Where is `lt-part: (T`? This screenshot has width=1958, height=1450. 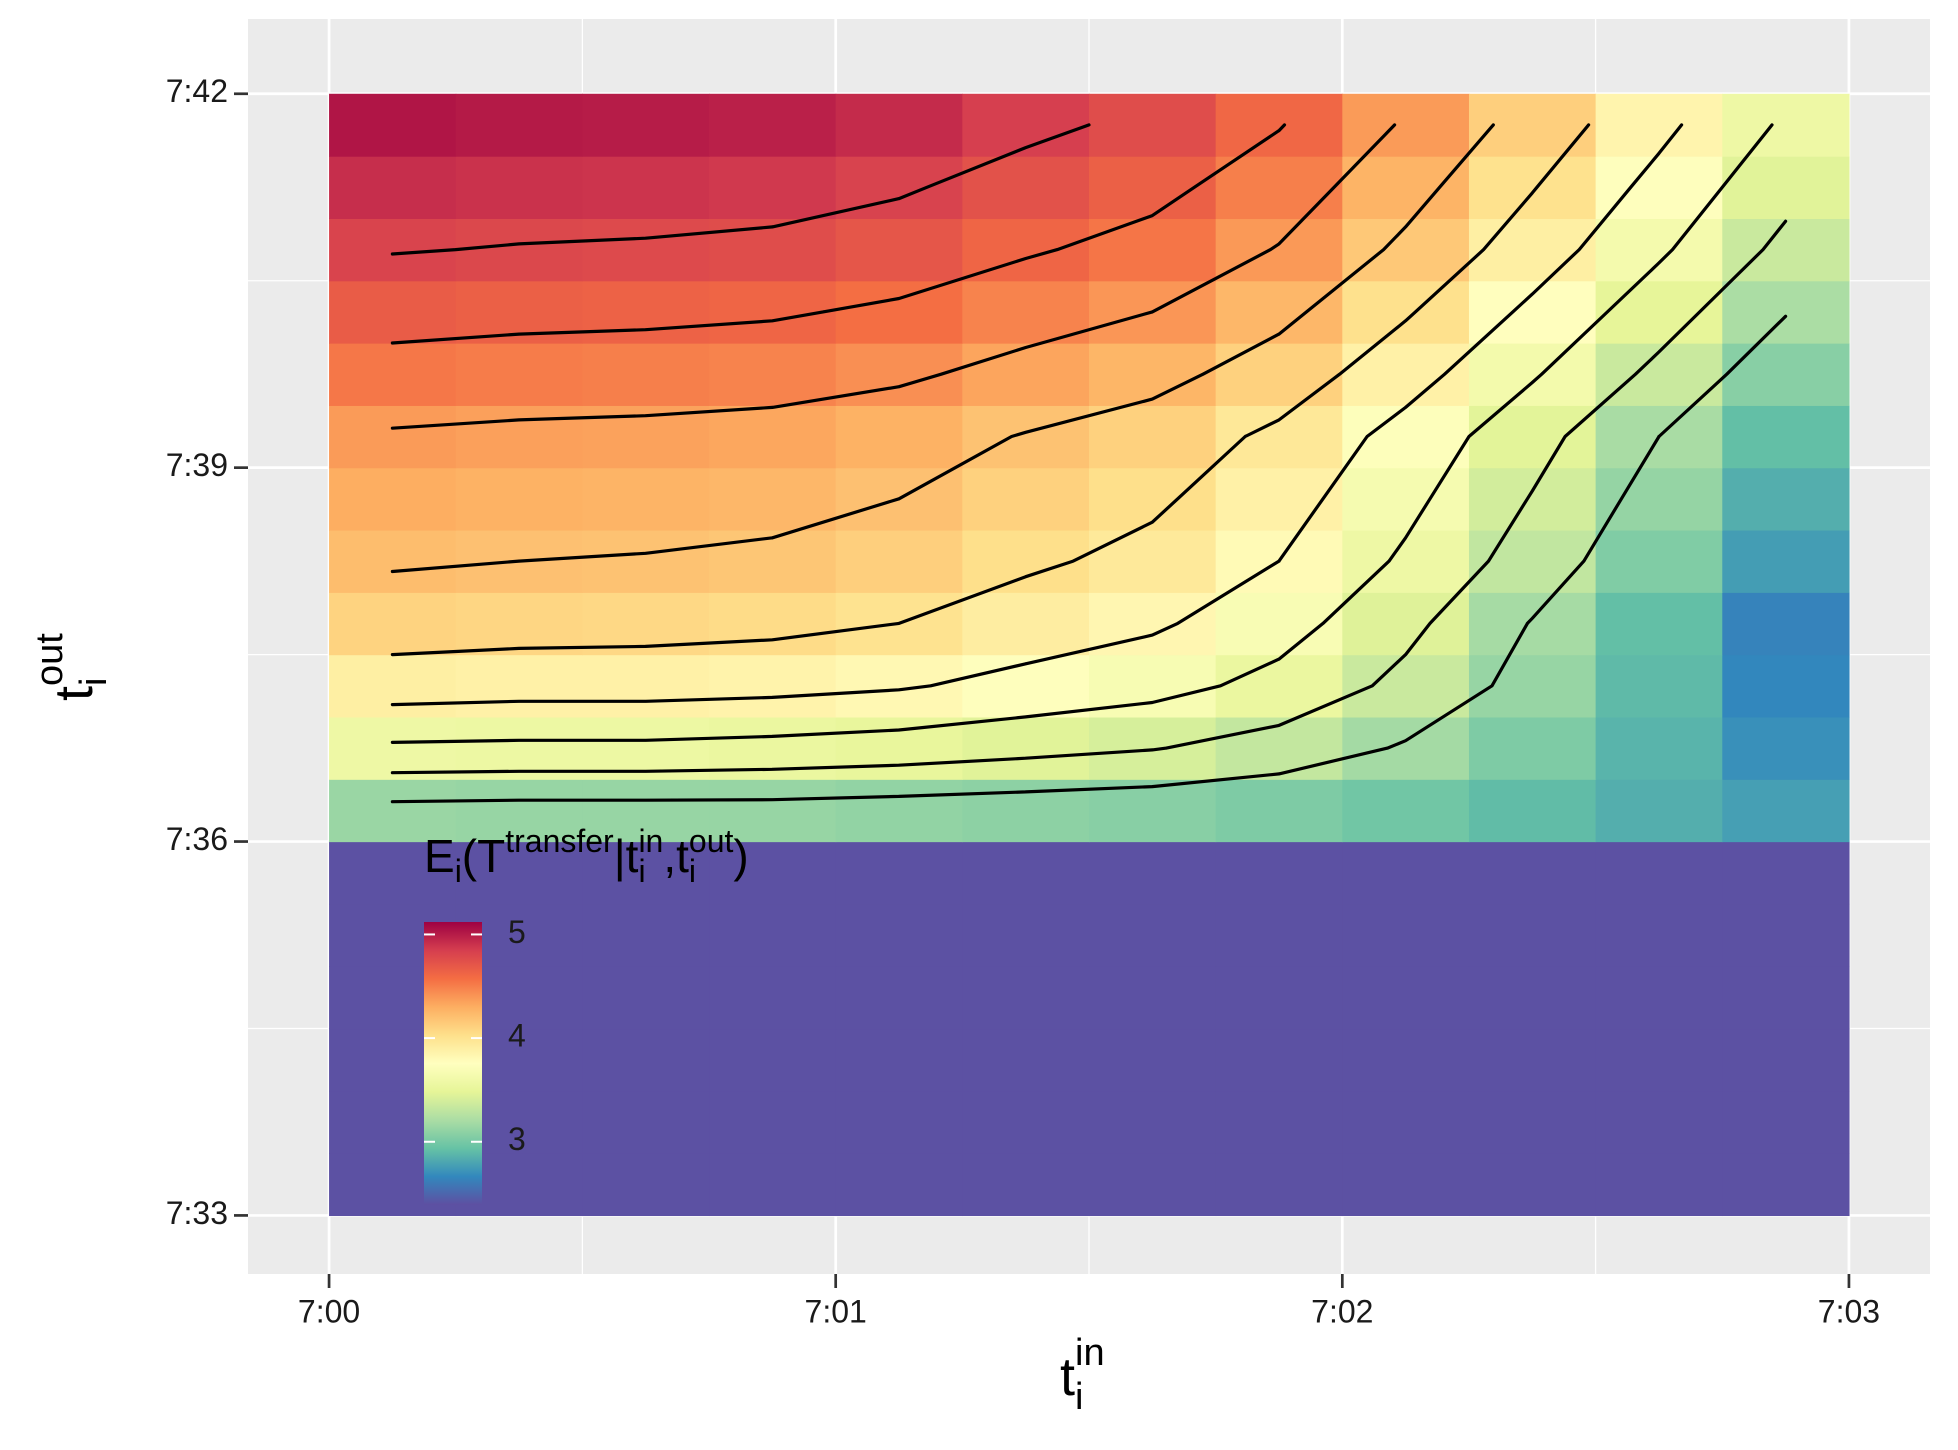
lt-part: (T is located at coordinates (483, 856).